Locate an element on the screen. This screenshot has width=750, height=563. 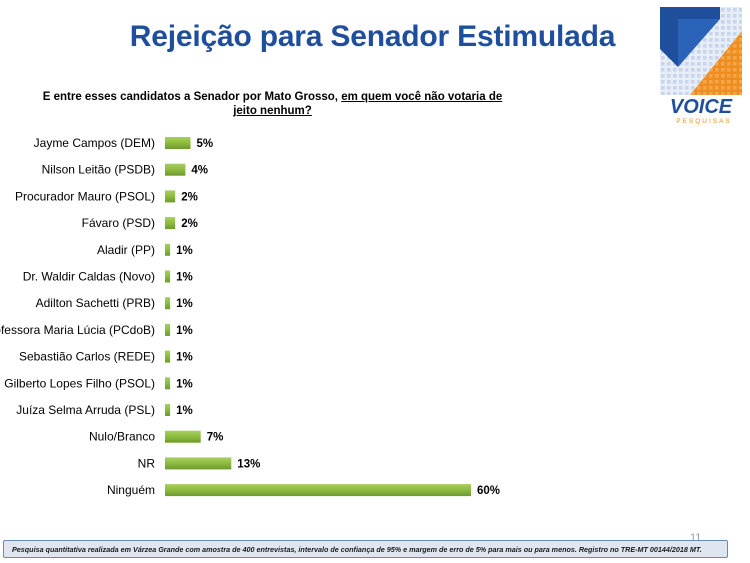
category-label: Jayme Campos (DEM) is located at coordinates (94, 143).